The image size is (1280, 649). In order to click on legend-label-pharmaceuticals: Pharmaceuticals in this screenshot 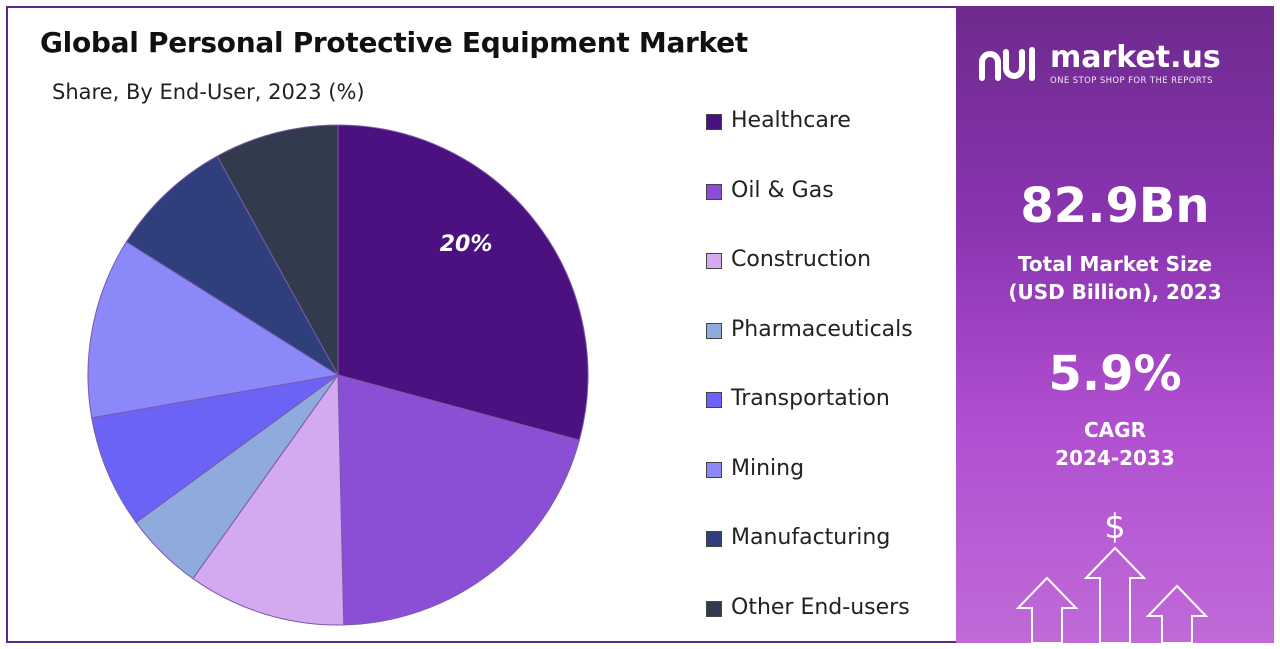, I will do `click(822, 329)`.